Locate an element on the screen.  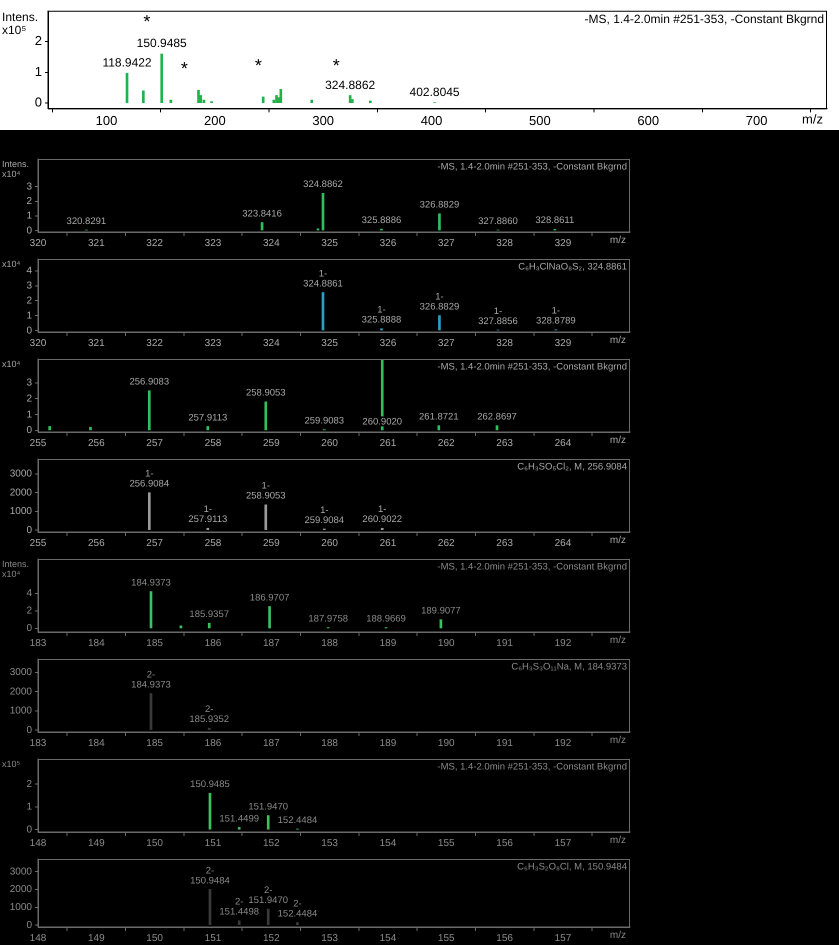
annotation: 1- 256.9084 is located at coordinates (149, 479).